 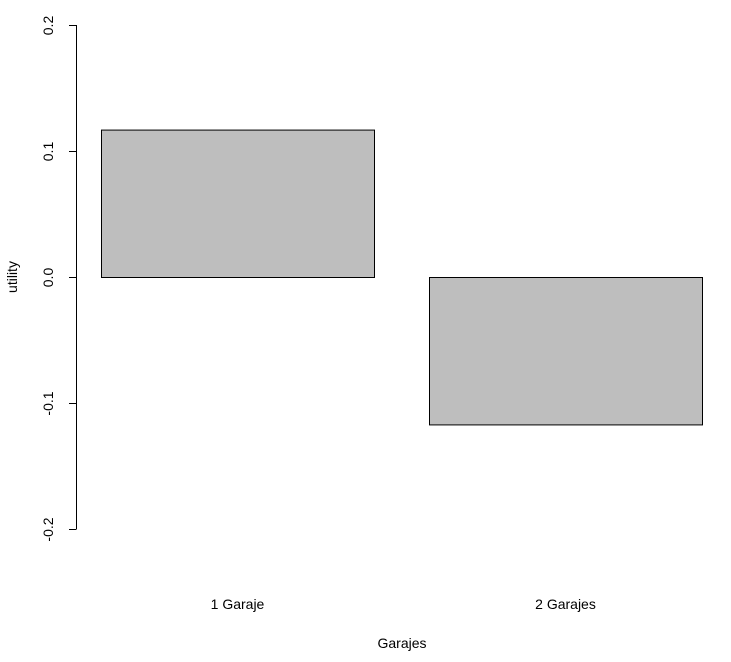 I want to click on y-axis-title: utility, so click(x=12, y=277).